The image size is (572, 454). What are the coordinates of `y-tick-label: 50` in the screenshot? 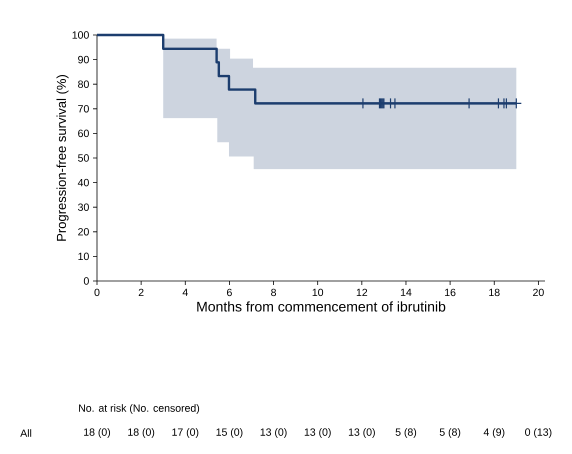 It's located at (83, 158).